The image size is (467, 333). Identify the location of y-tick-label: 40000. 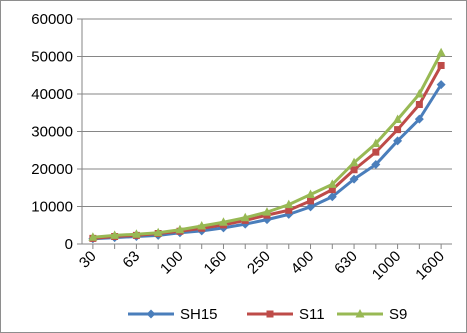
(52, 94).